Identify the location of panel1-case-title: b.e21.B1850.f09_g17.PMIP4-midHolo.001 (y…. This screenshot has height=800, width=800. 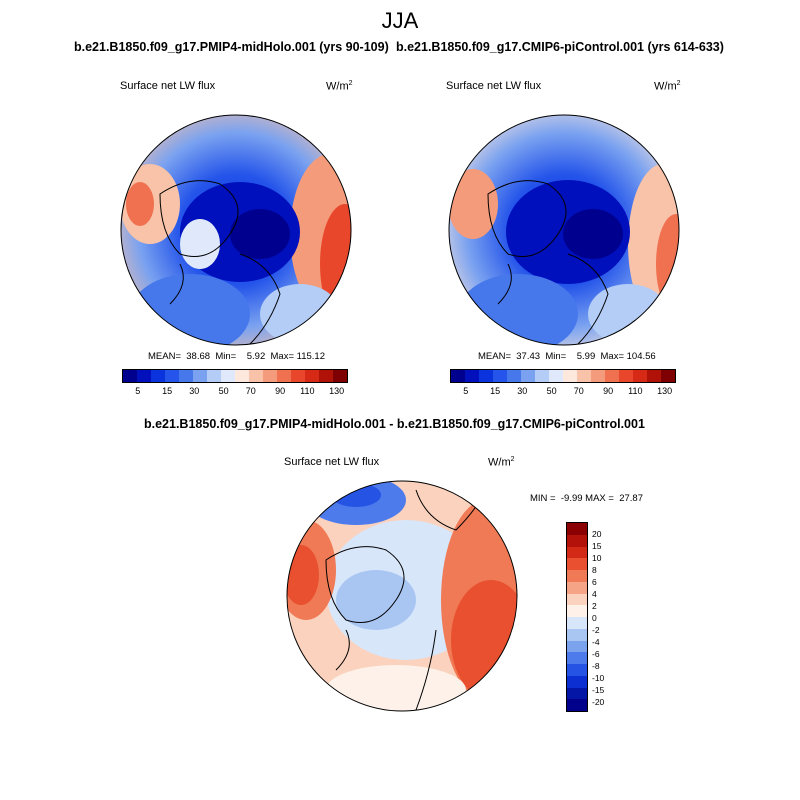
(231, 47).